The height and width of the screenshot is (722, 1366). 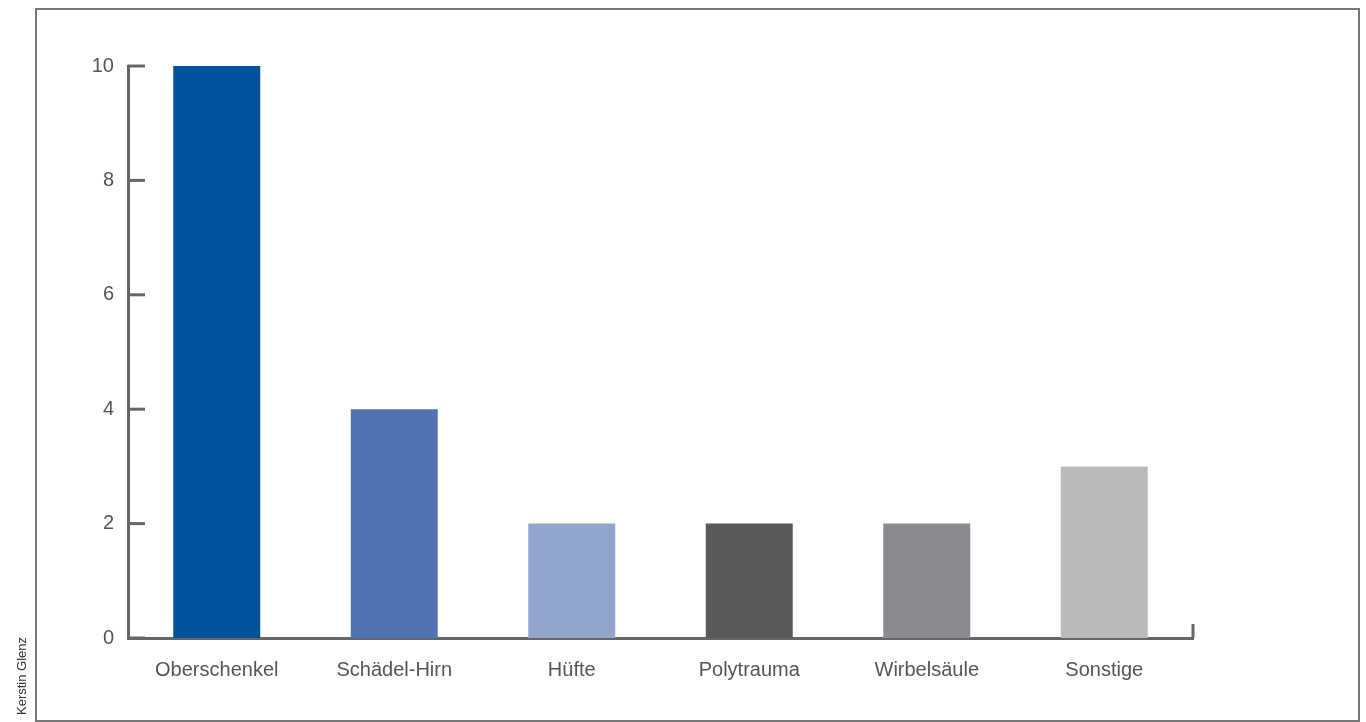 I want to click on x-tick-label: Oberschenkel, so click(x=217, y=668).